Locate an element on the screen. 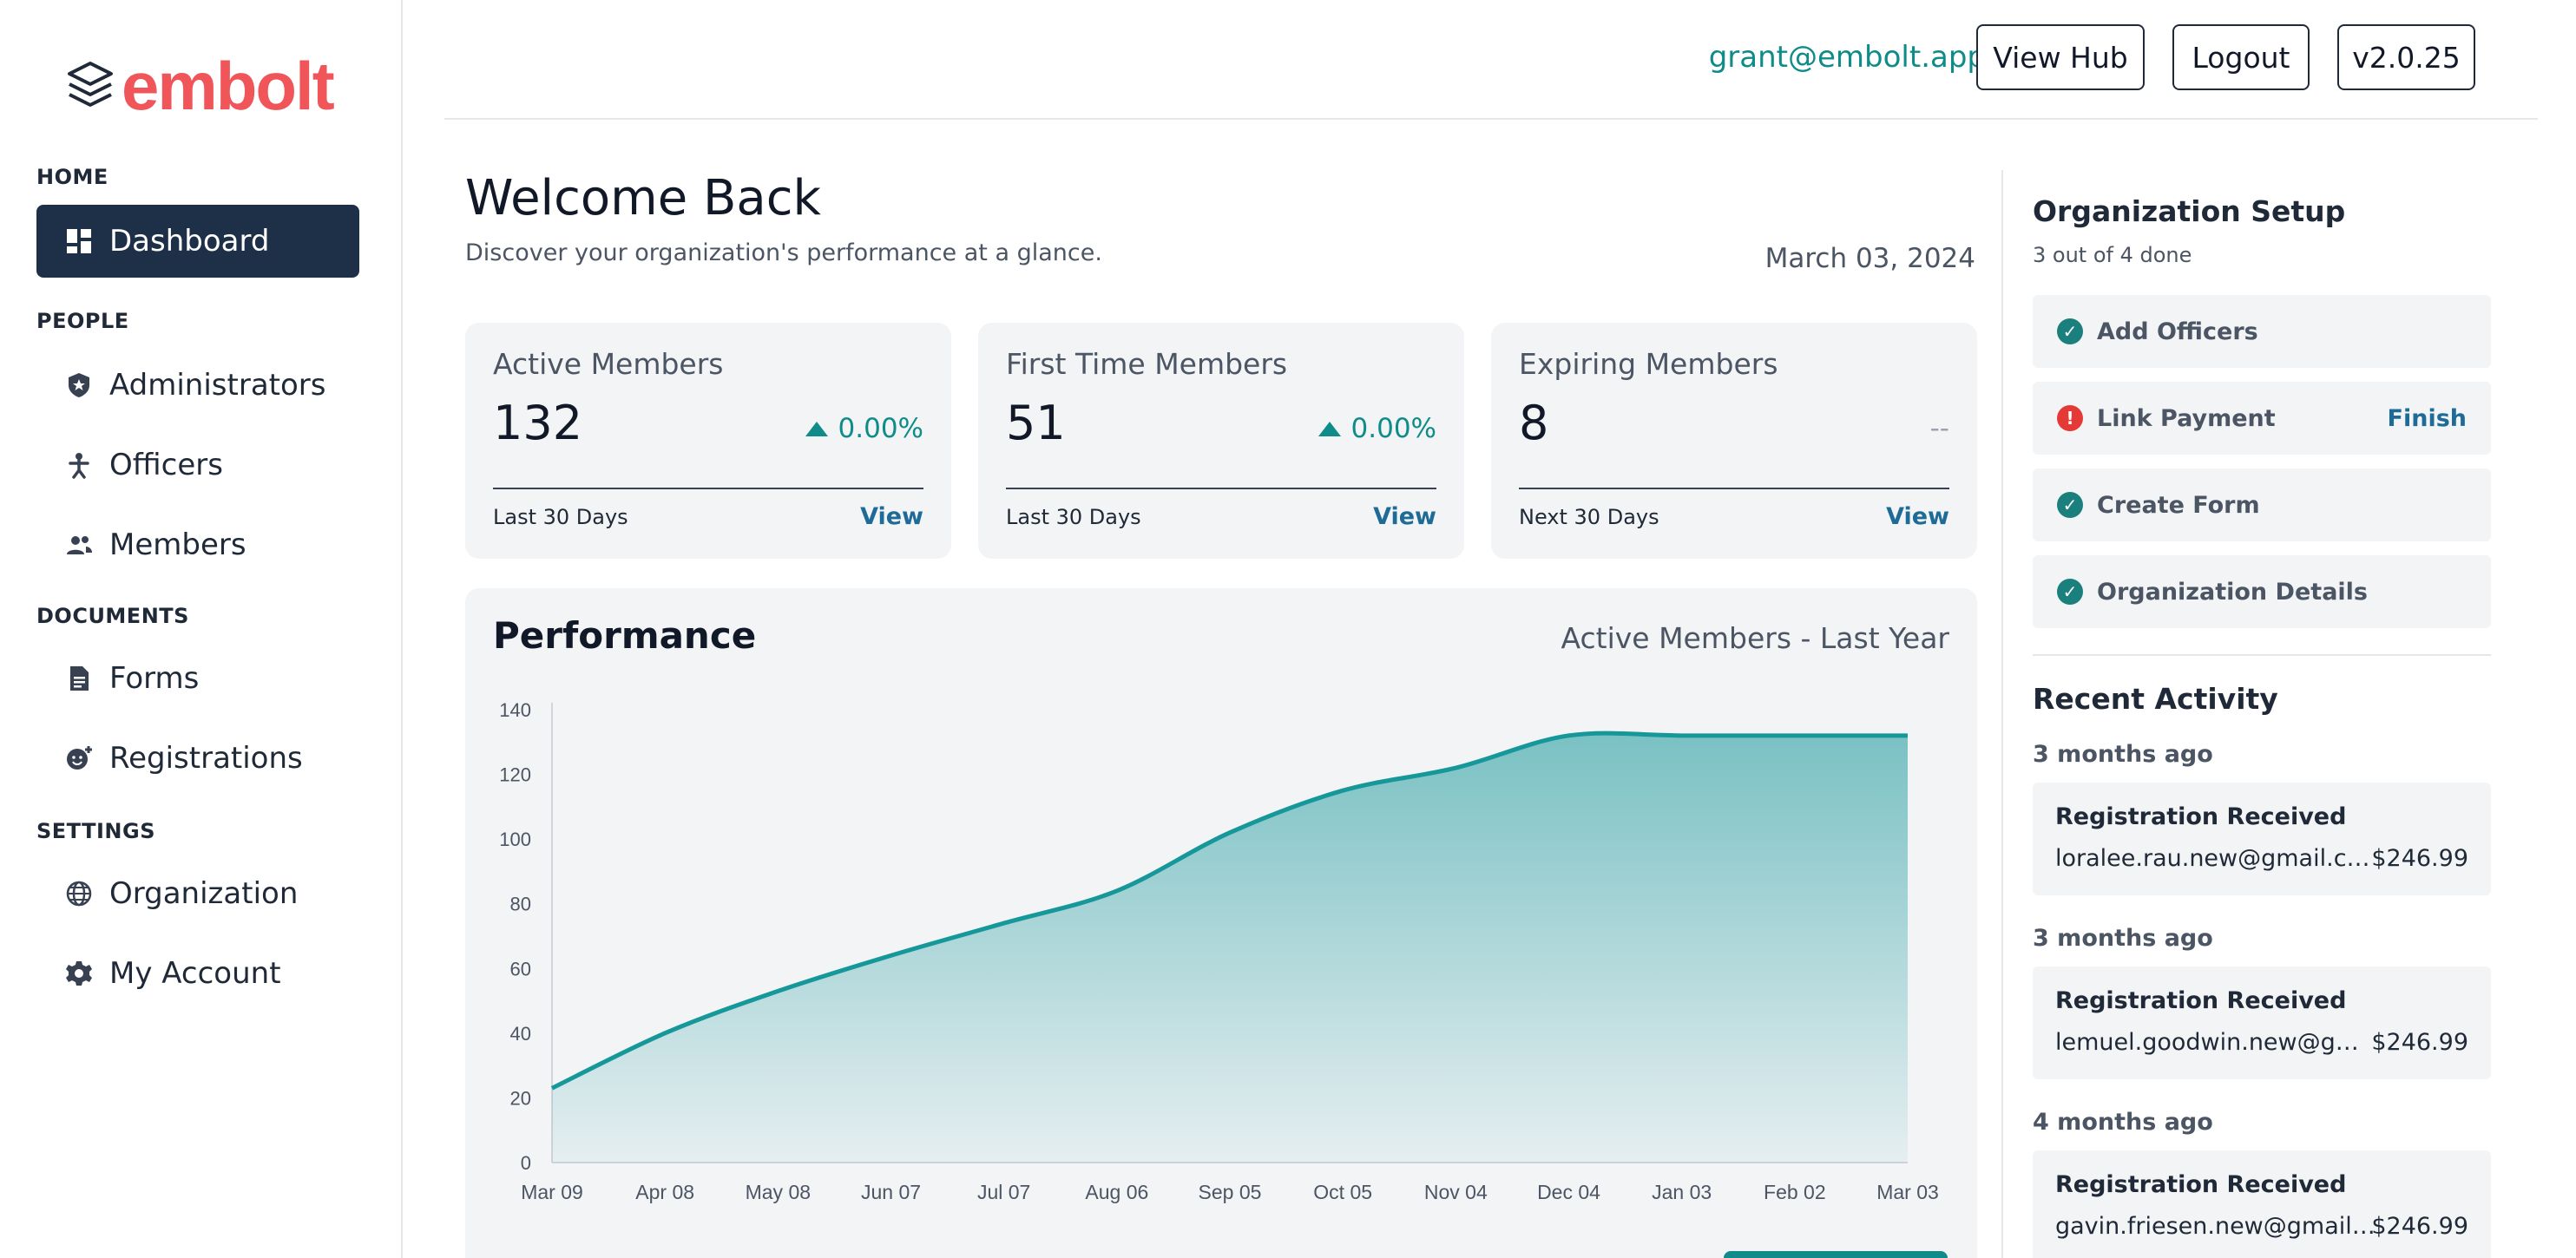  setup-task-organization-details: ✓ Organization Details is located at coordinates (2262, 592).